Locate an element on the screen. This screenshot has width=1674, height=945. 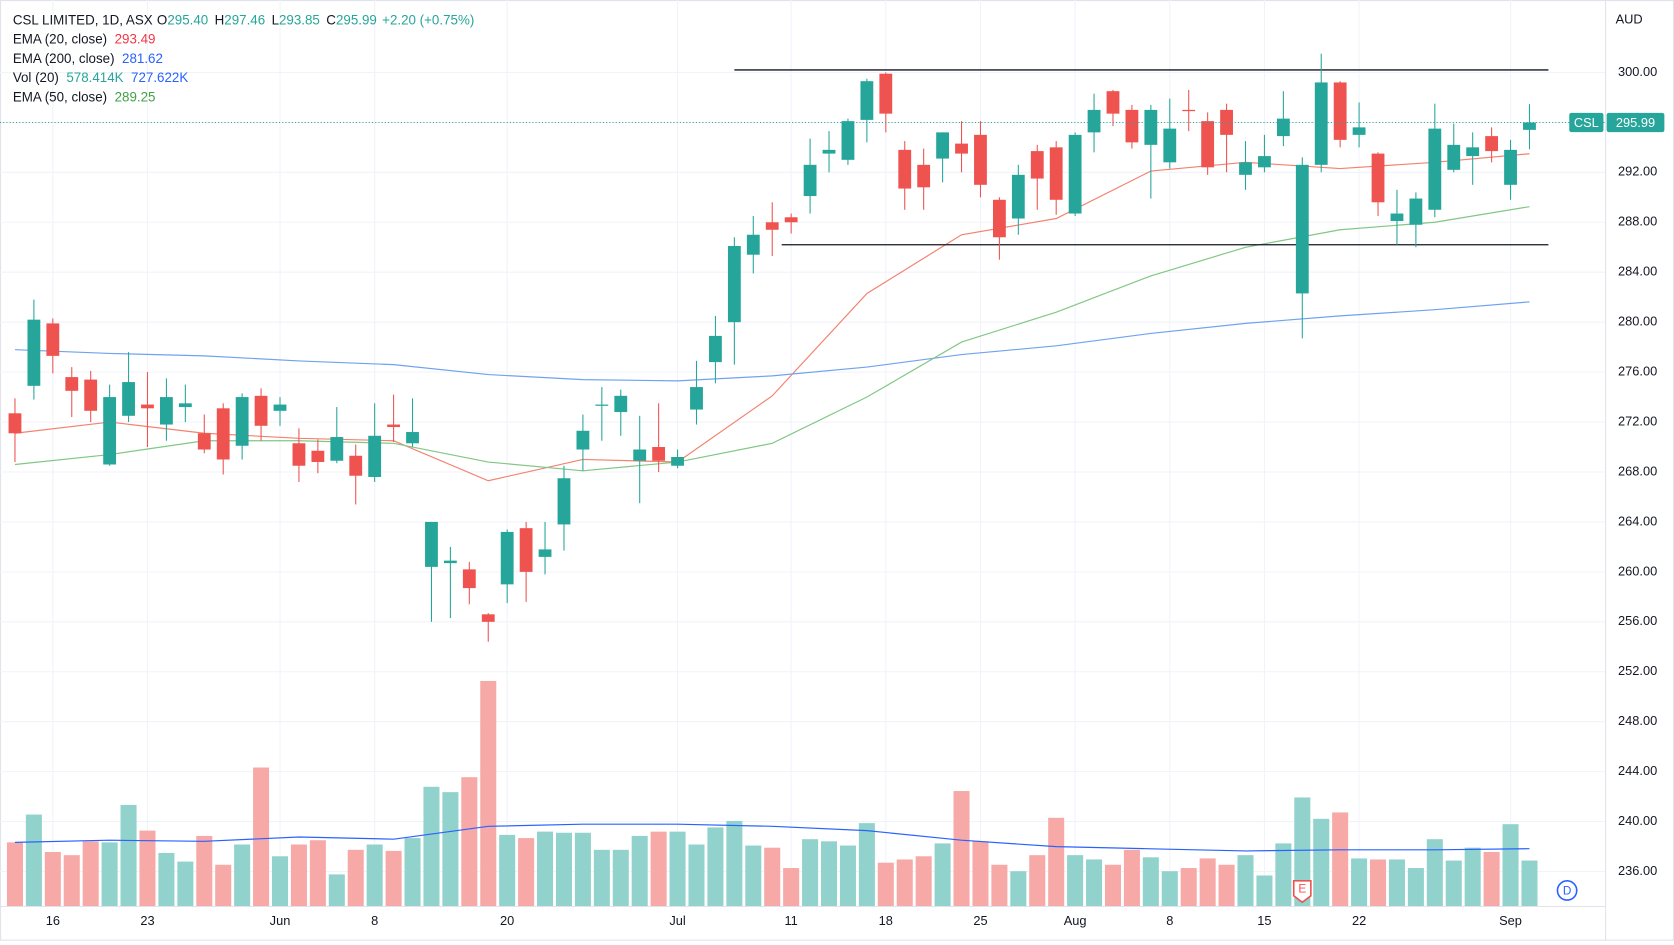
legend-value: 293.49 is located at coordinates (135, 38).